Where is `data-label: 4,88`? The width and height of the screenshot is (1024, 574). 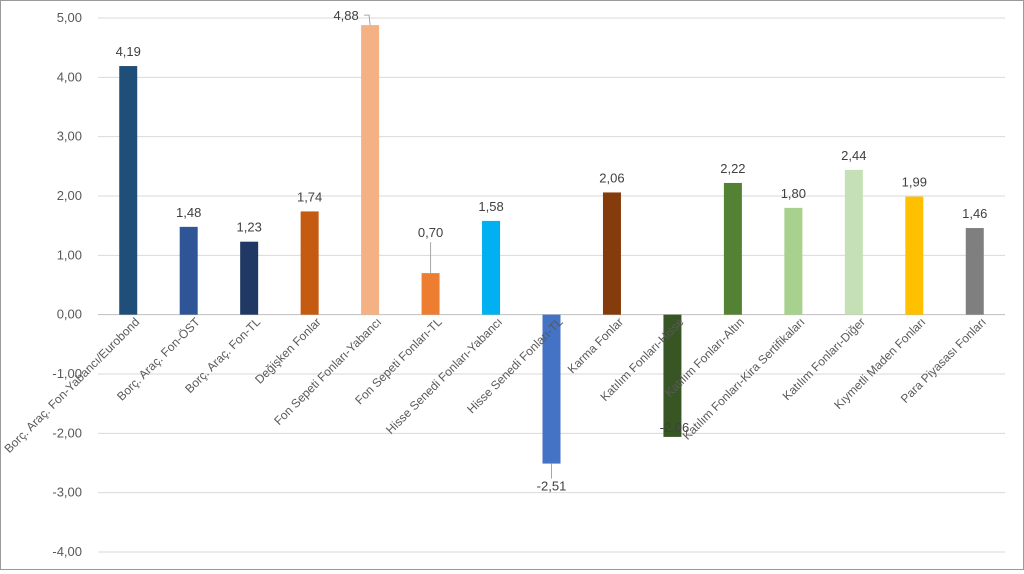
data-label: 4,88 is located at coordinates (345, 15).